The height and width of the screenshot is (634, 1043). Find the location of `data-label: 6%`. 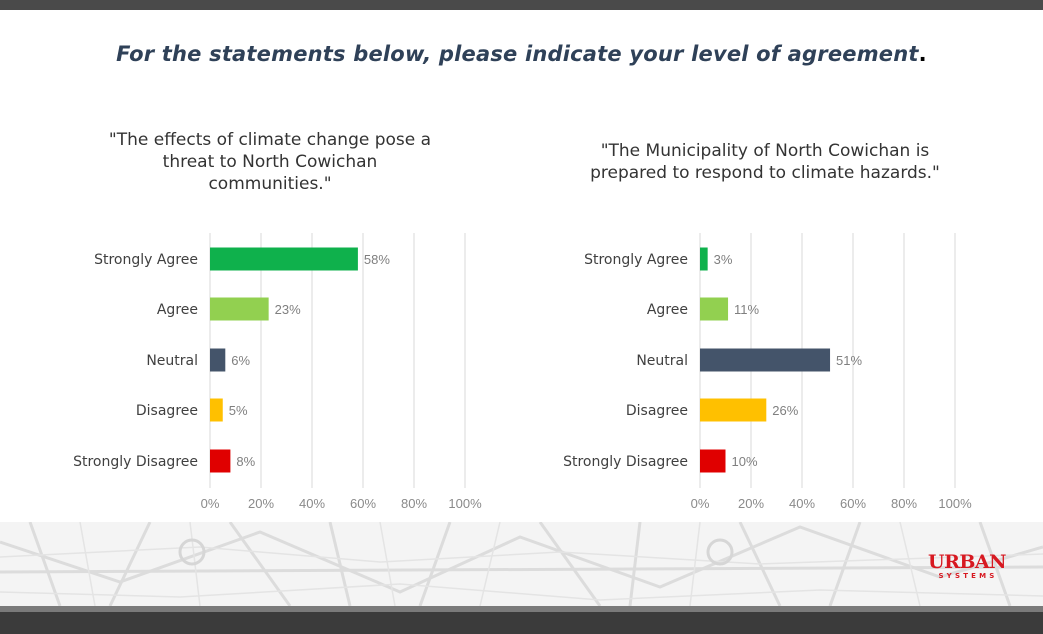

data-label: 6% is located at coordinates (240, 360).